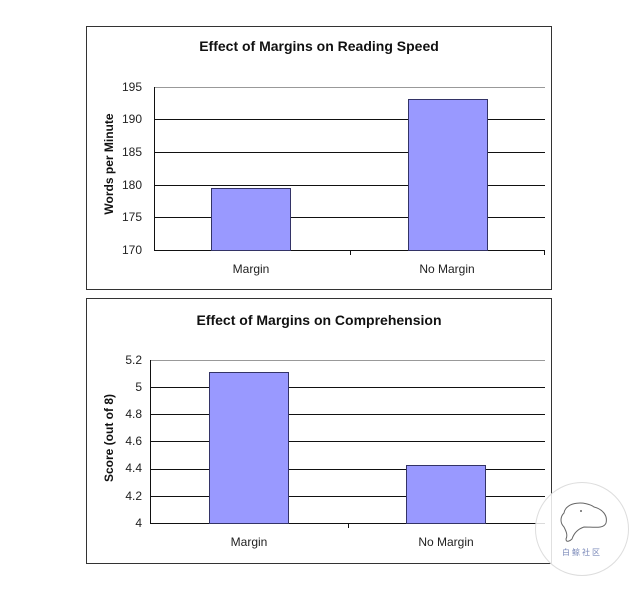  I want to click on watermark-logo: 白鲸社区, so click(582, 529).